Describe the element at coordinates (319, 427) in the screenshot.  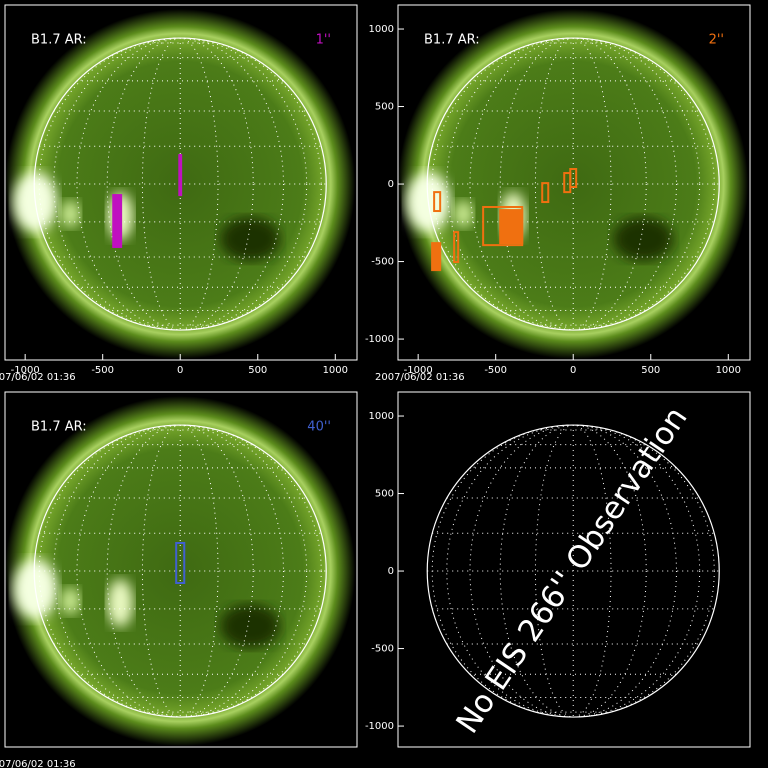
I see `panel-tag: 40''` at that location.